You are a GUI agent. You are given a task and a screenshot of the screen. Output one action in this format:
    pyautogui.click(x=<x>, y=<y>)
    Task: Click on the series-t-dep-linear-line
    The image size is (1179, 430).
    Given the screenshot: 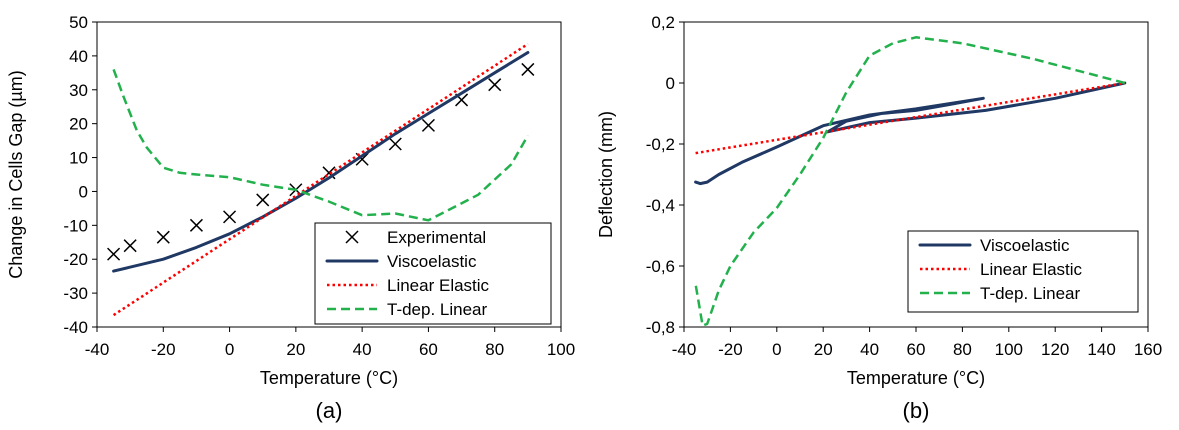 What is the action you would take?
    pyautogui.click(x=320, y=145)
    